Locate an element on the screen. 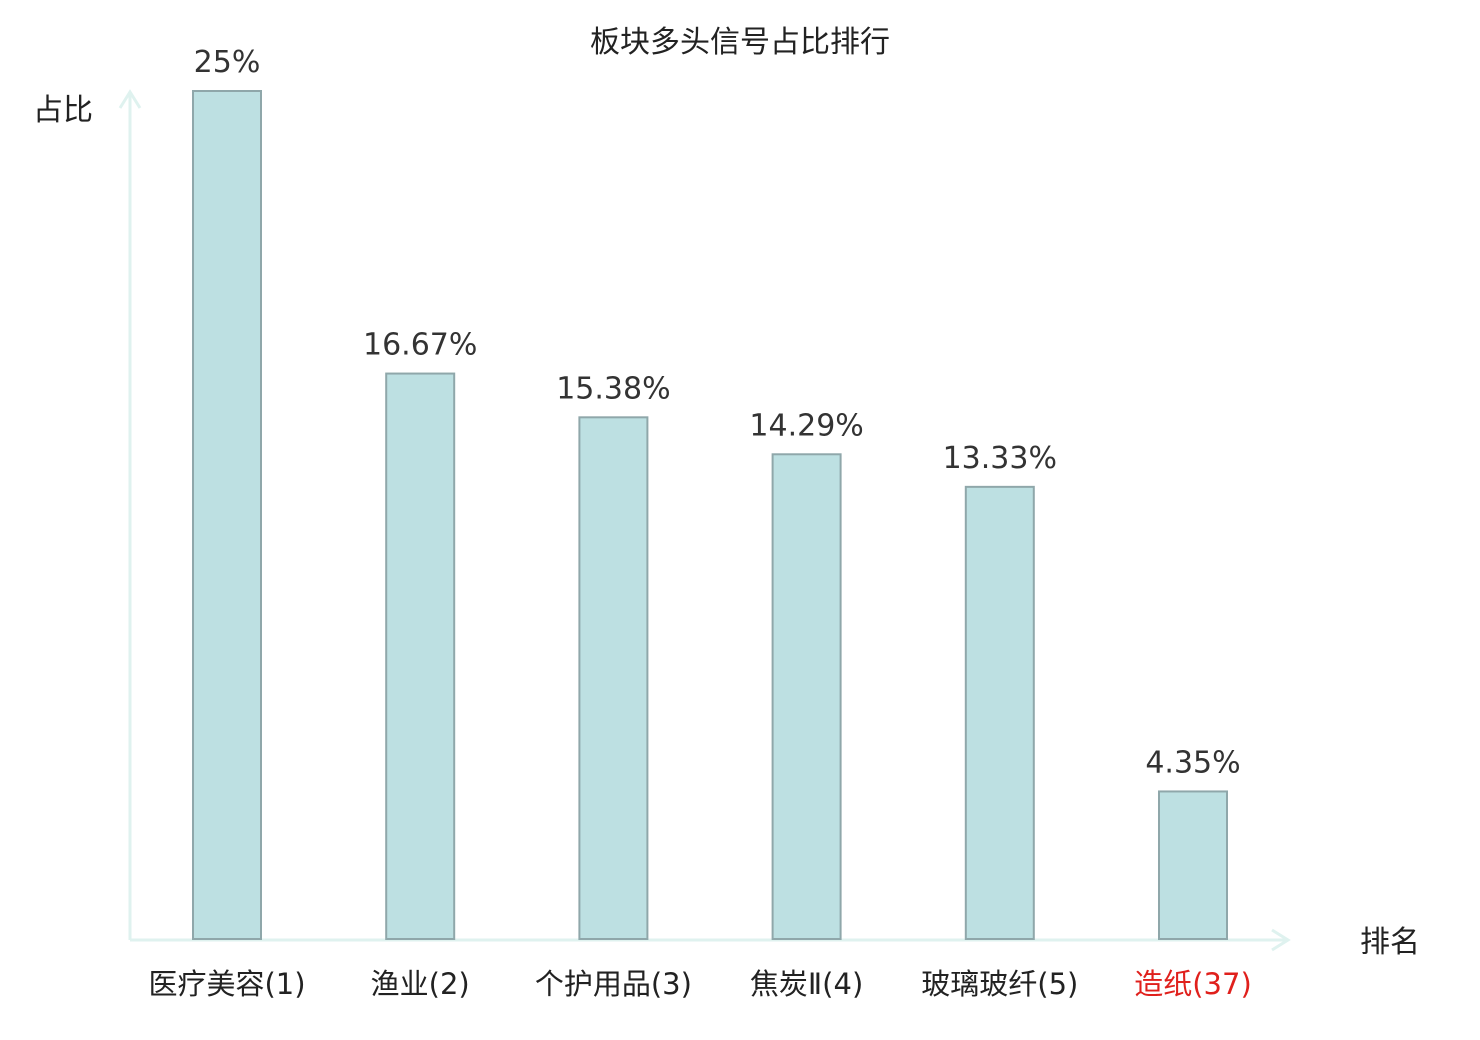 The width and height of the screenshot is (1480, 1040). x-tick-label: 渔业(2) is located at coordinates (420, 984).